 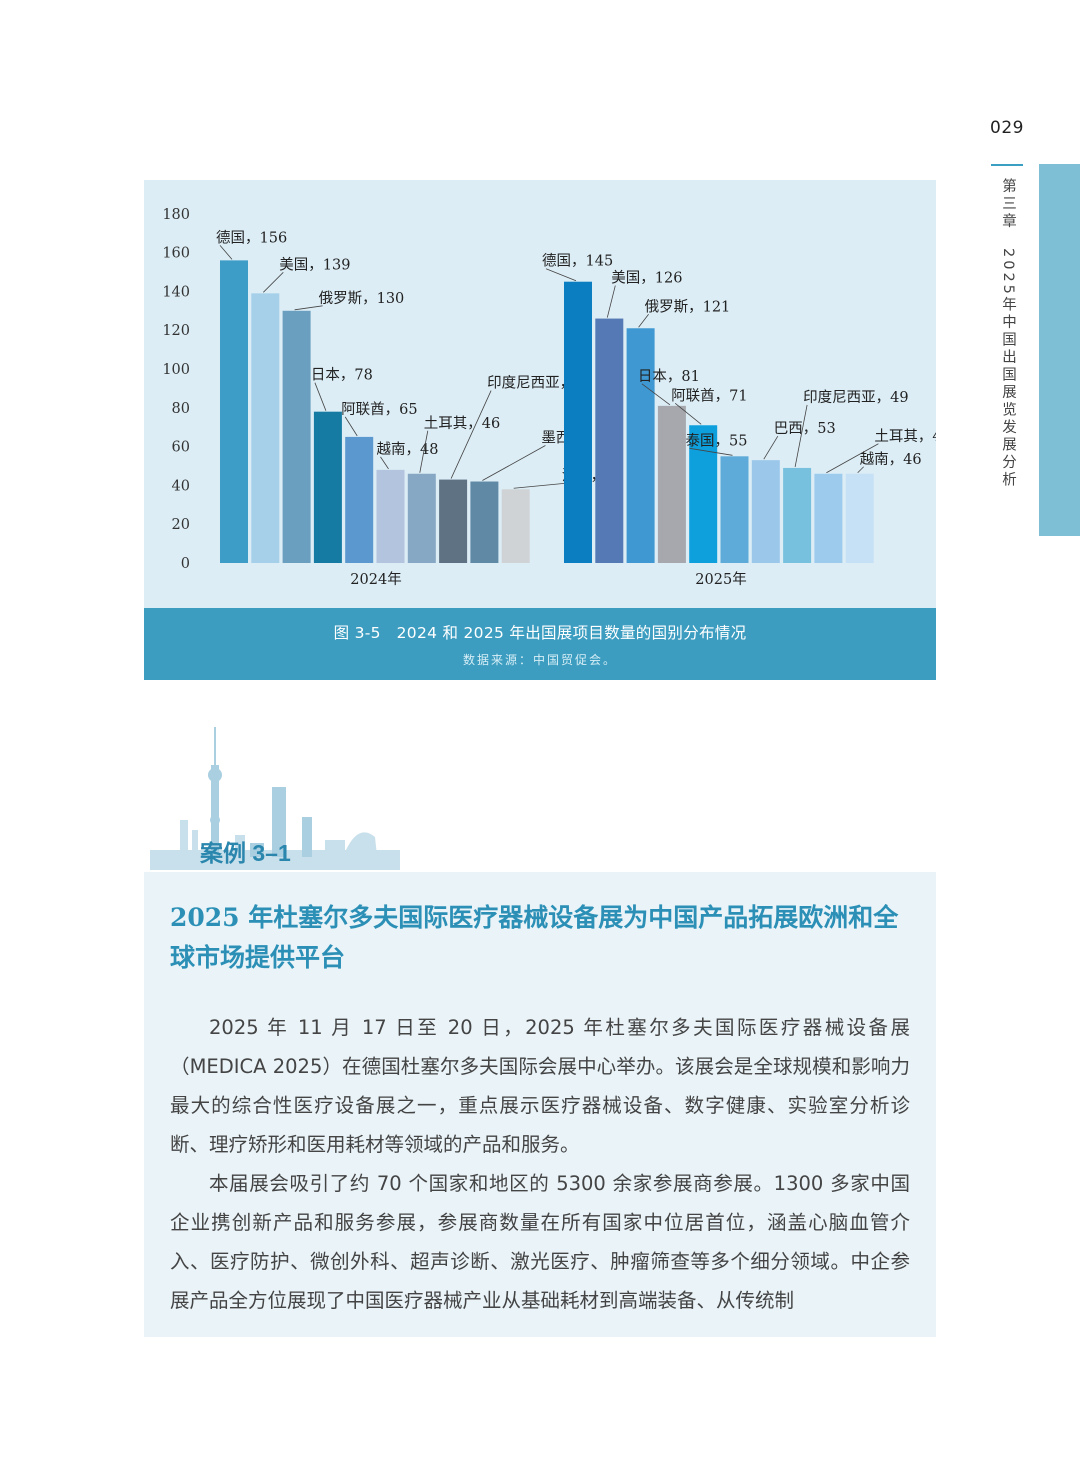 I want to click on figure-caption: 图 3-5 2024 和 2025 年出国展项目数量的国别分布情况, so click(x=540, y=633).